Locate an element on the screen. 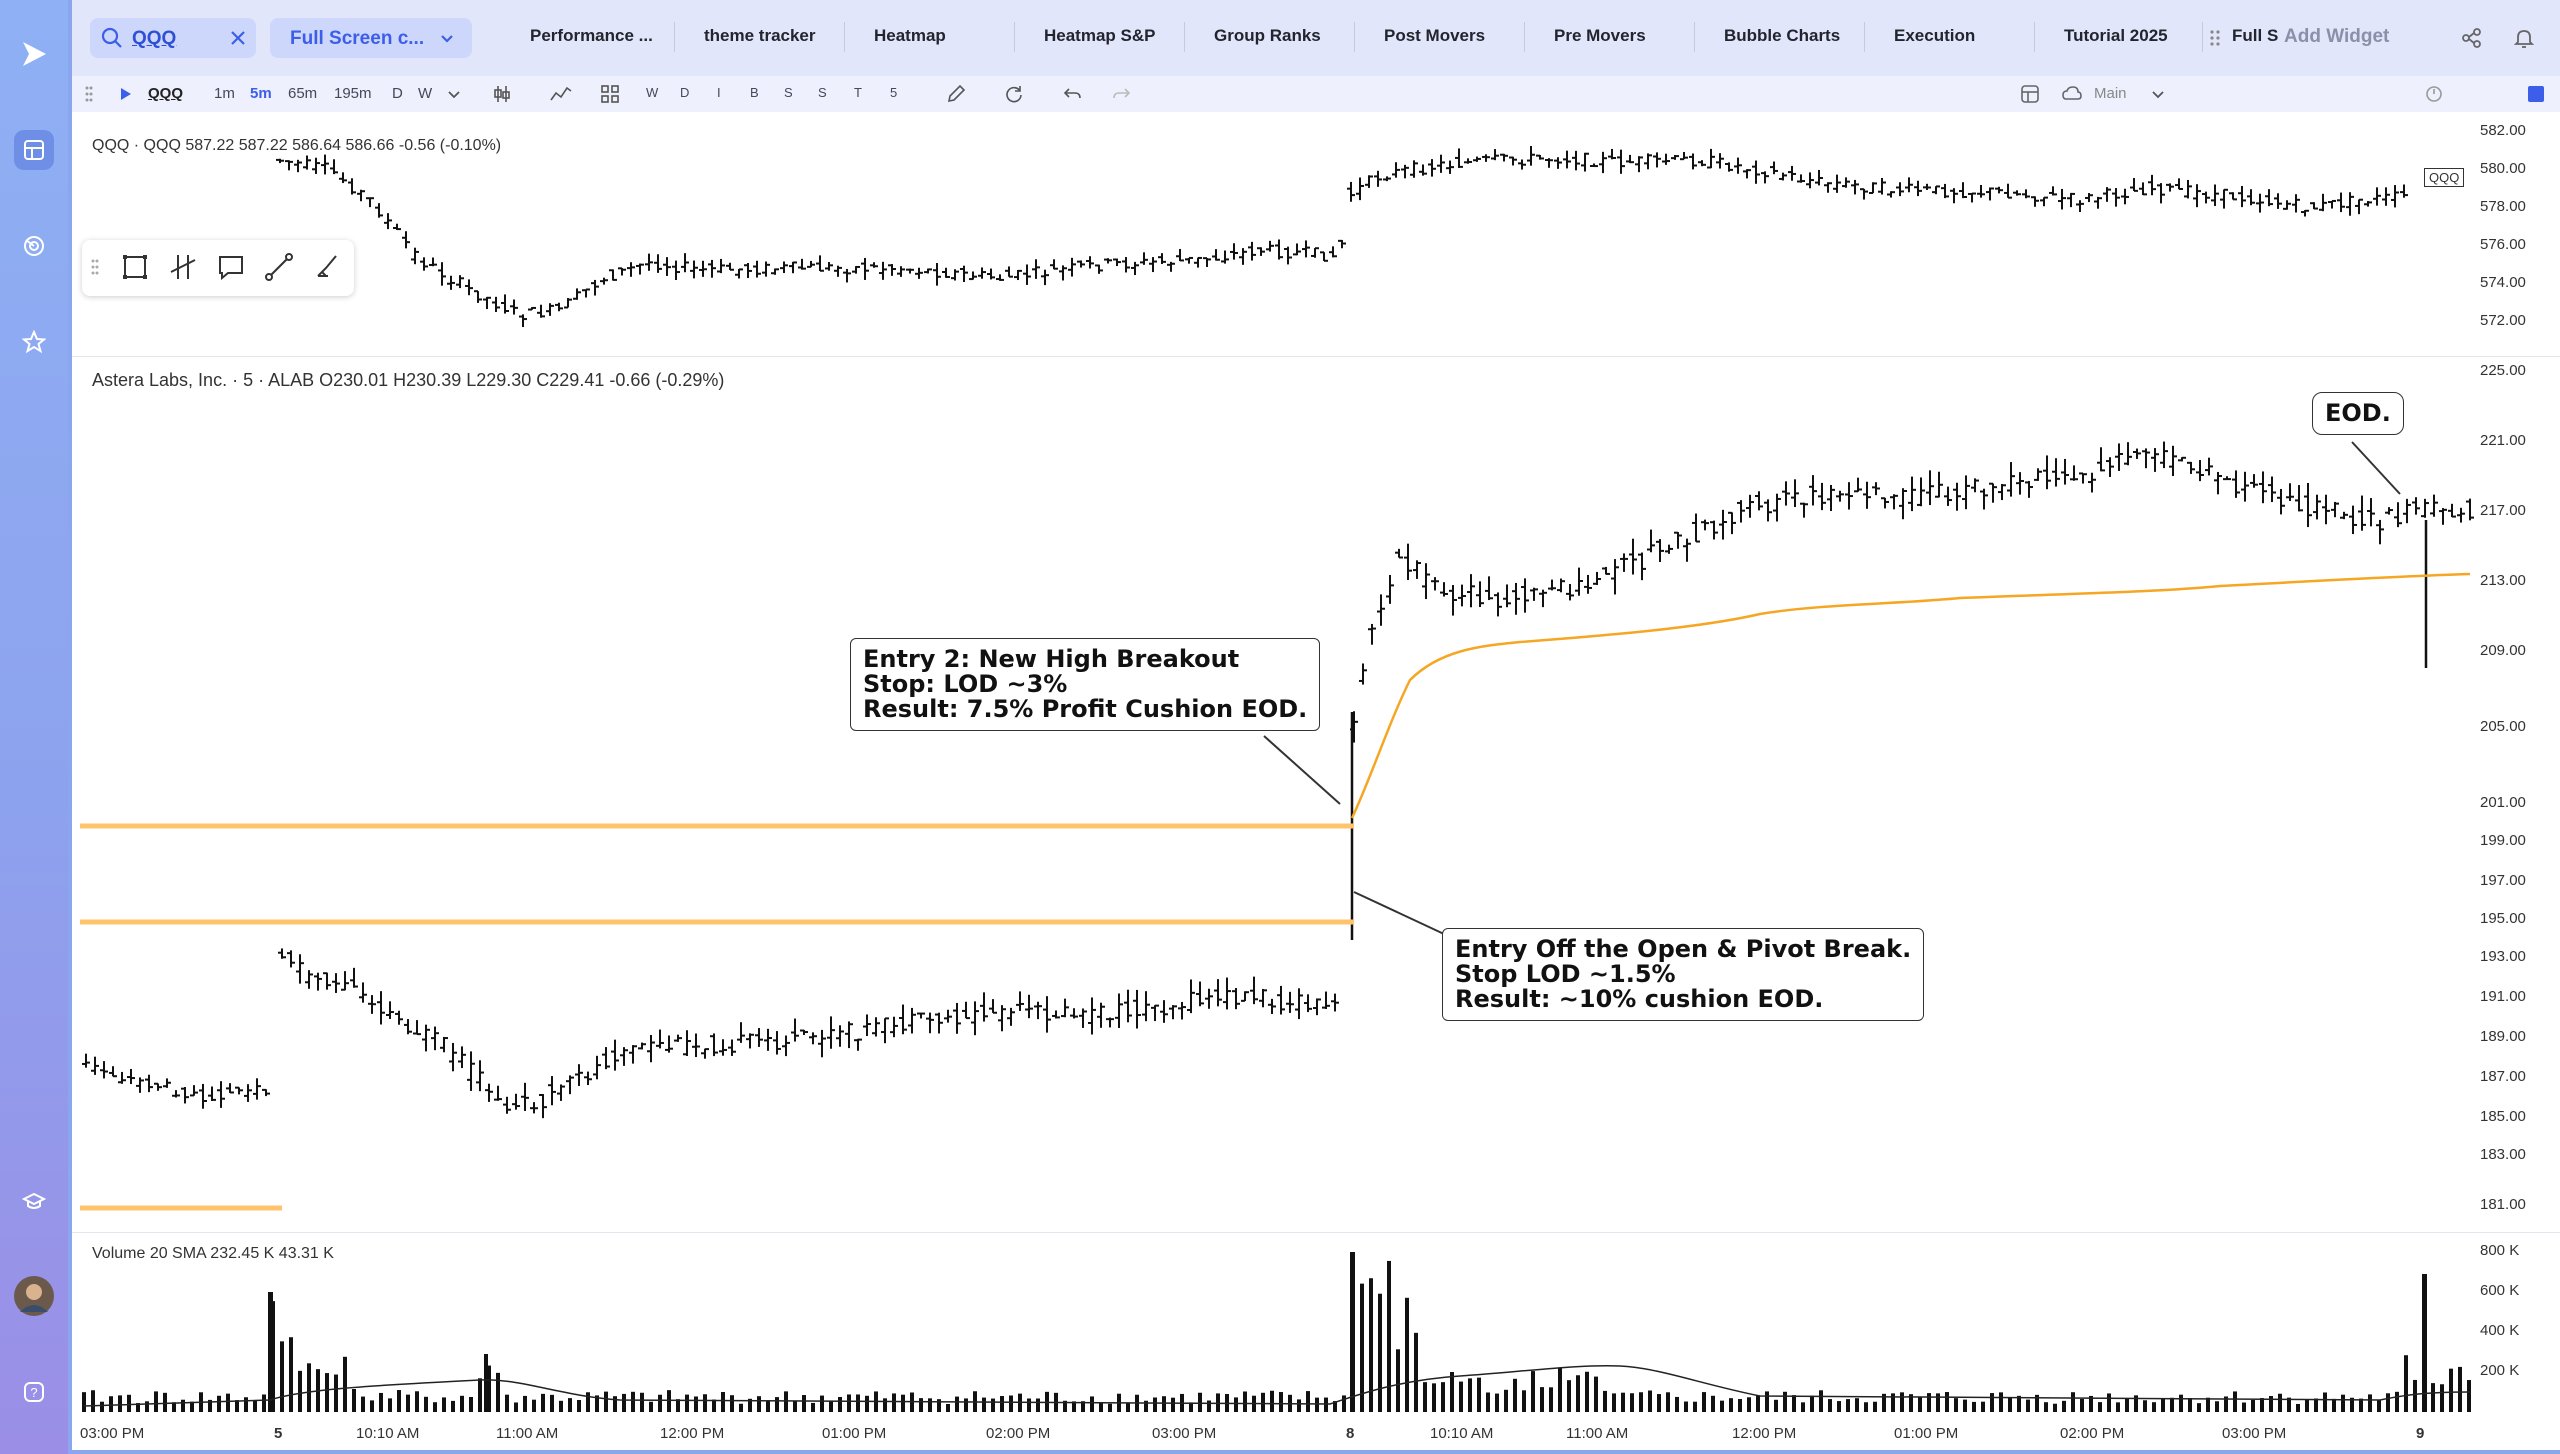 Image resolution: width=2560 pixels, height=1454 pixels. tab-heatmap-s-p: Heatmap S&P is located at coordinates (1100, 35).